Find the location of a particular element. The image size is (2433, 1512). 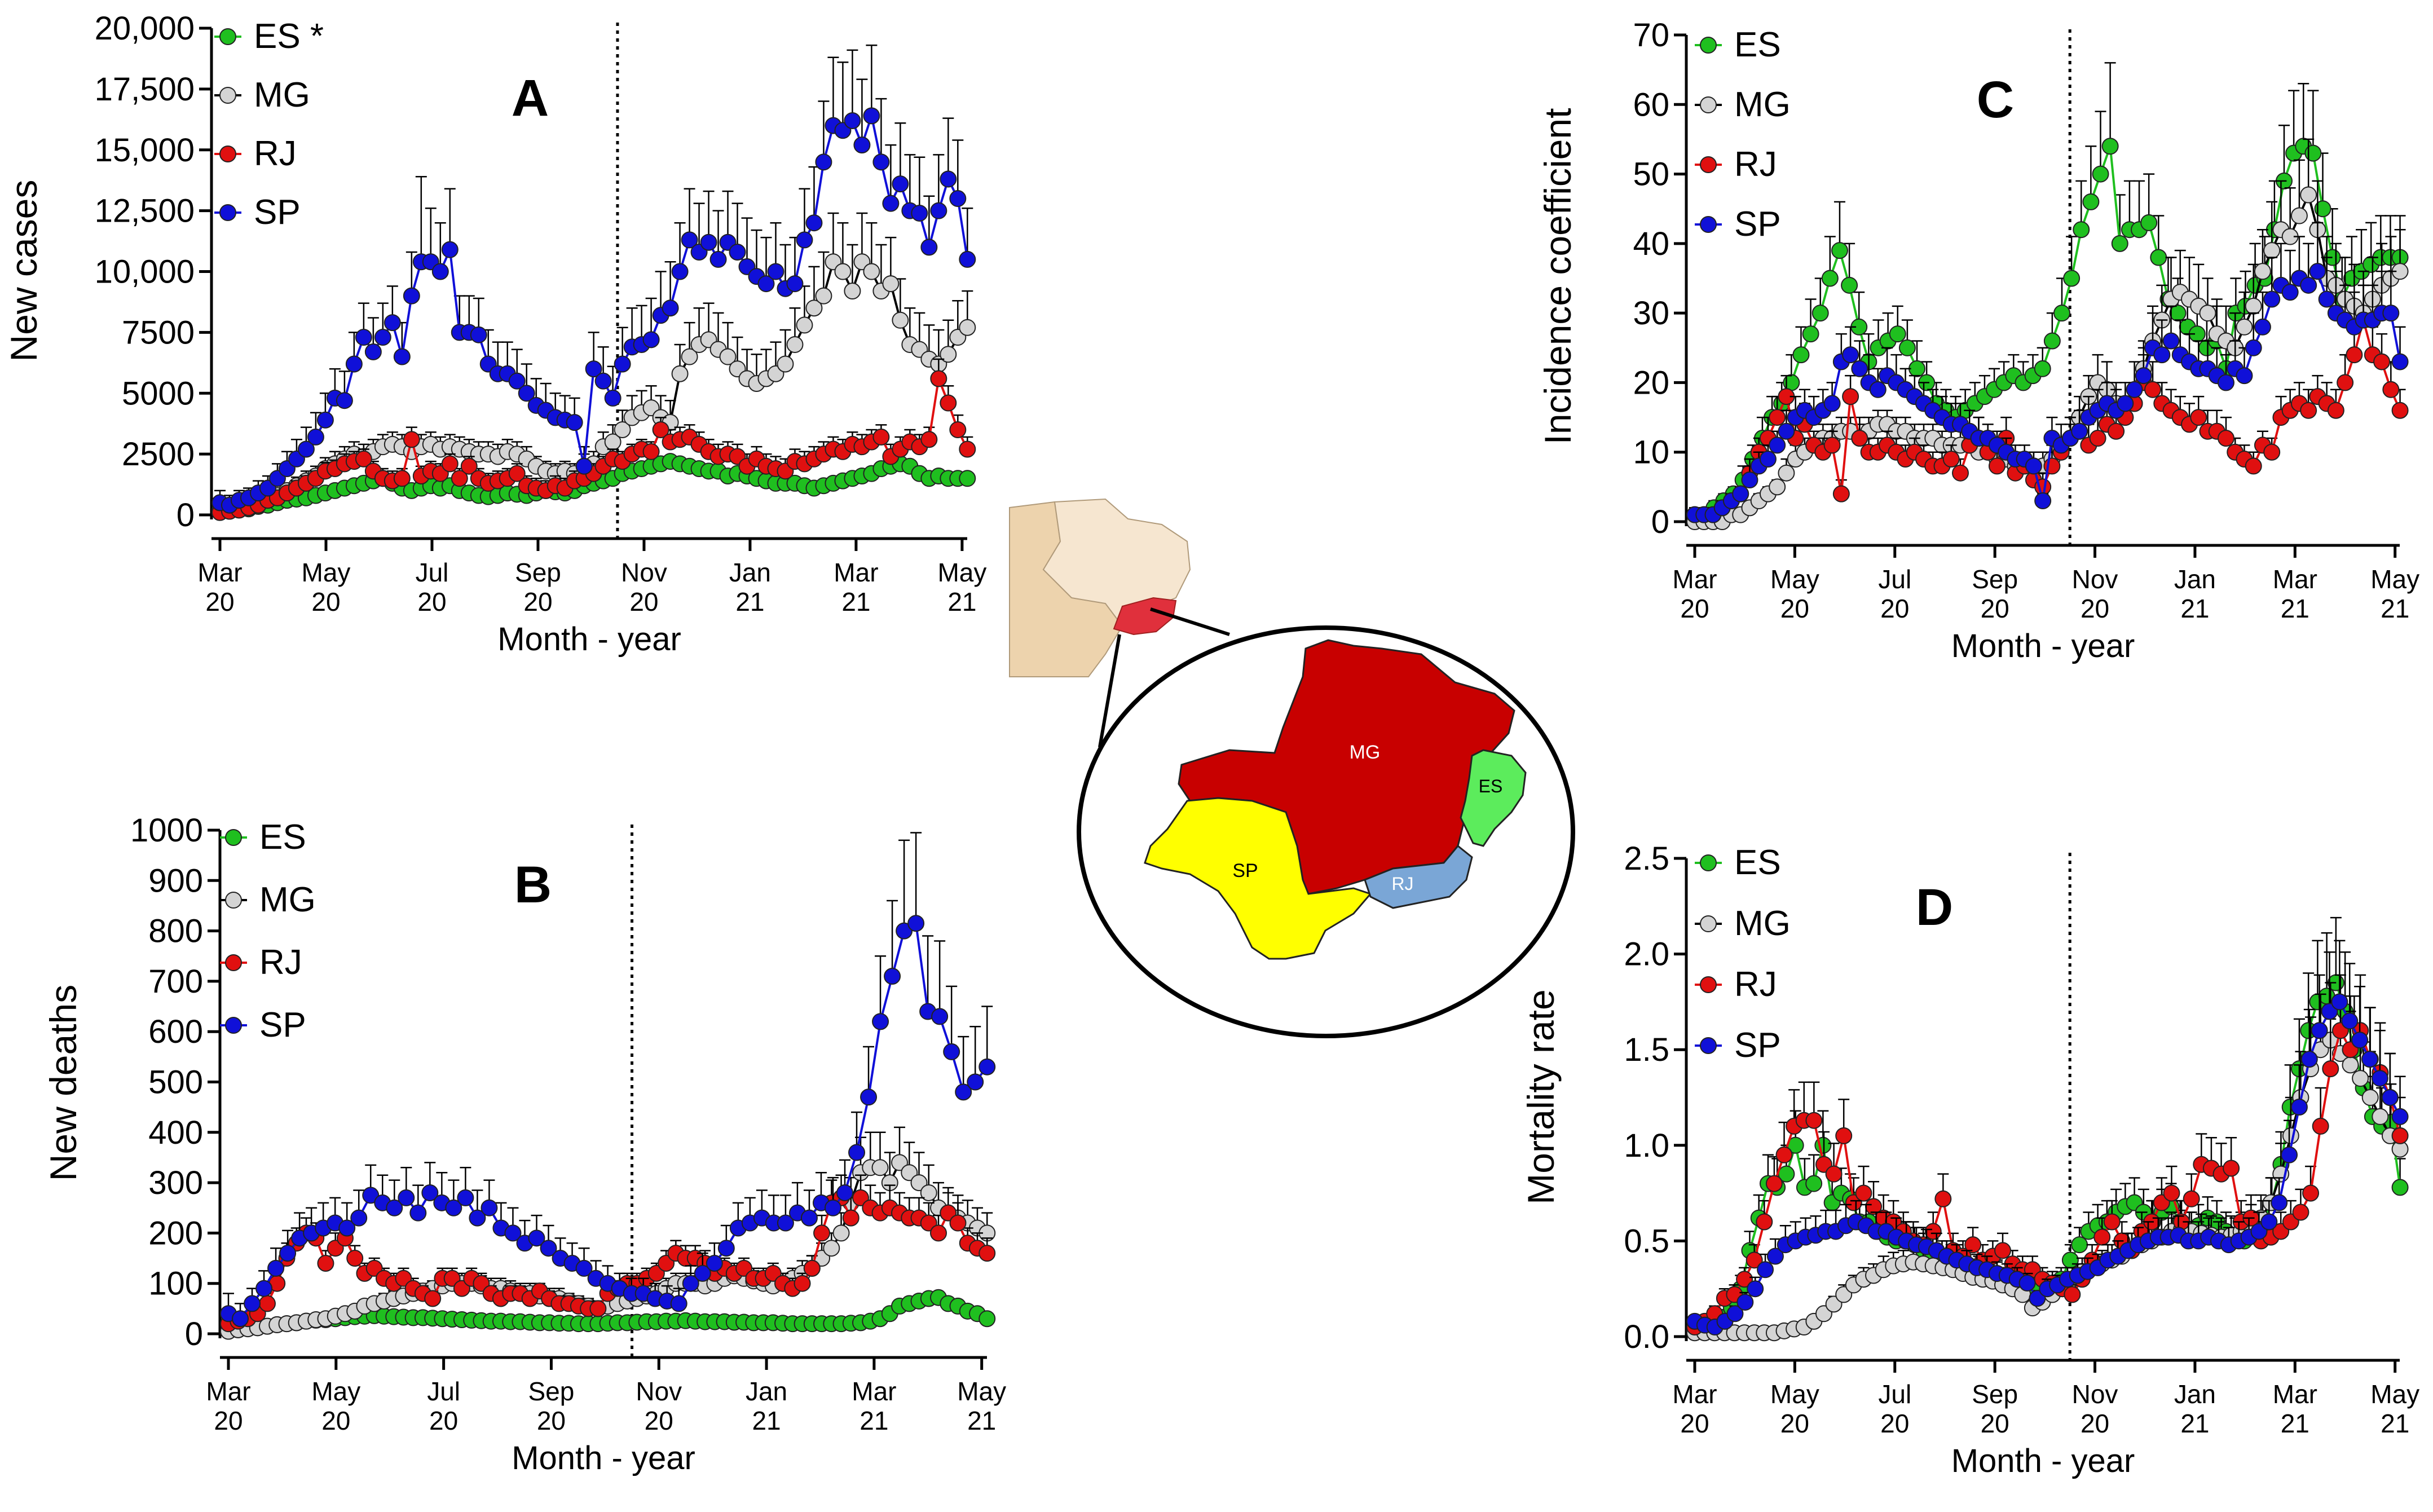

legend-label-sp: SP is located at coordinates (278, 212).